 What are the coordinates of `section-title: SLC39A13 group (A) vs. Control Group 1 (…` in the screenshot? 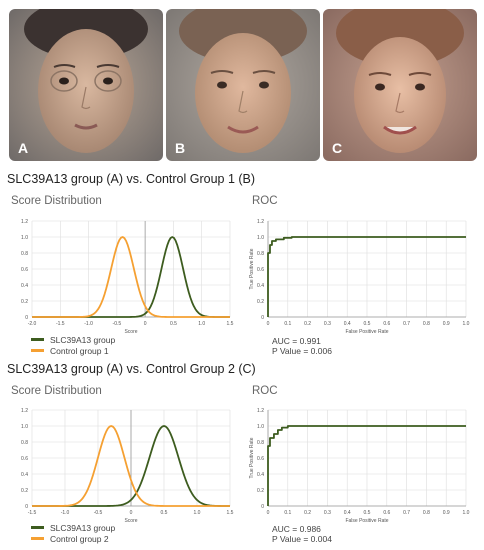 It's located at (131, 179).